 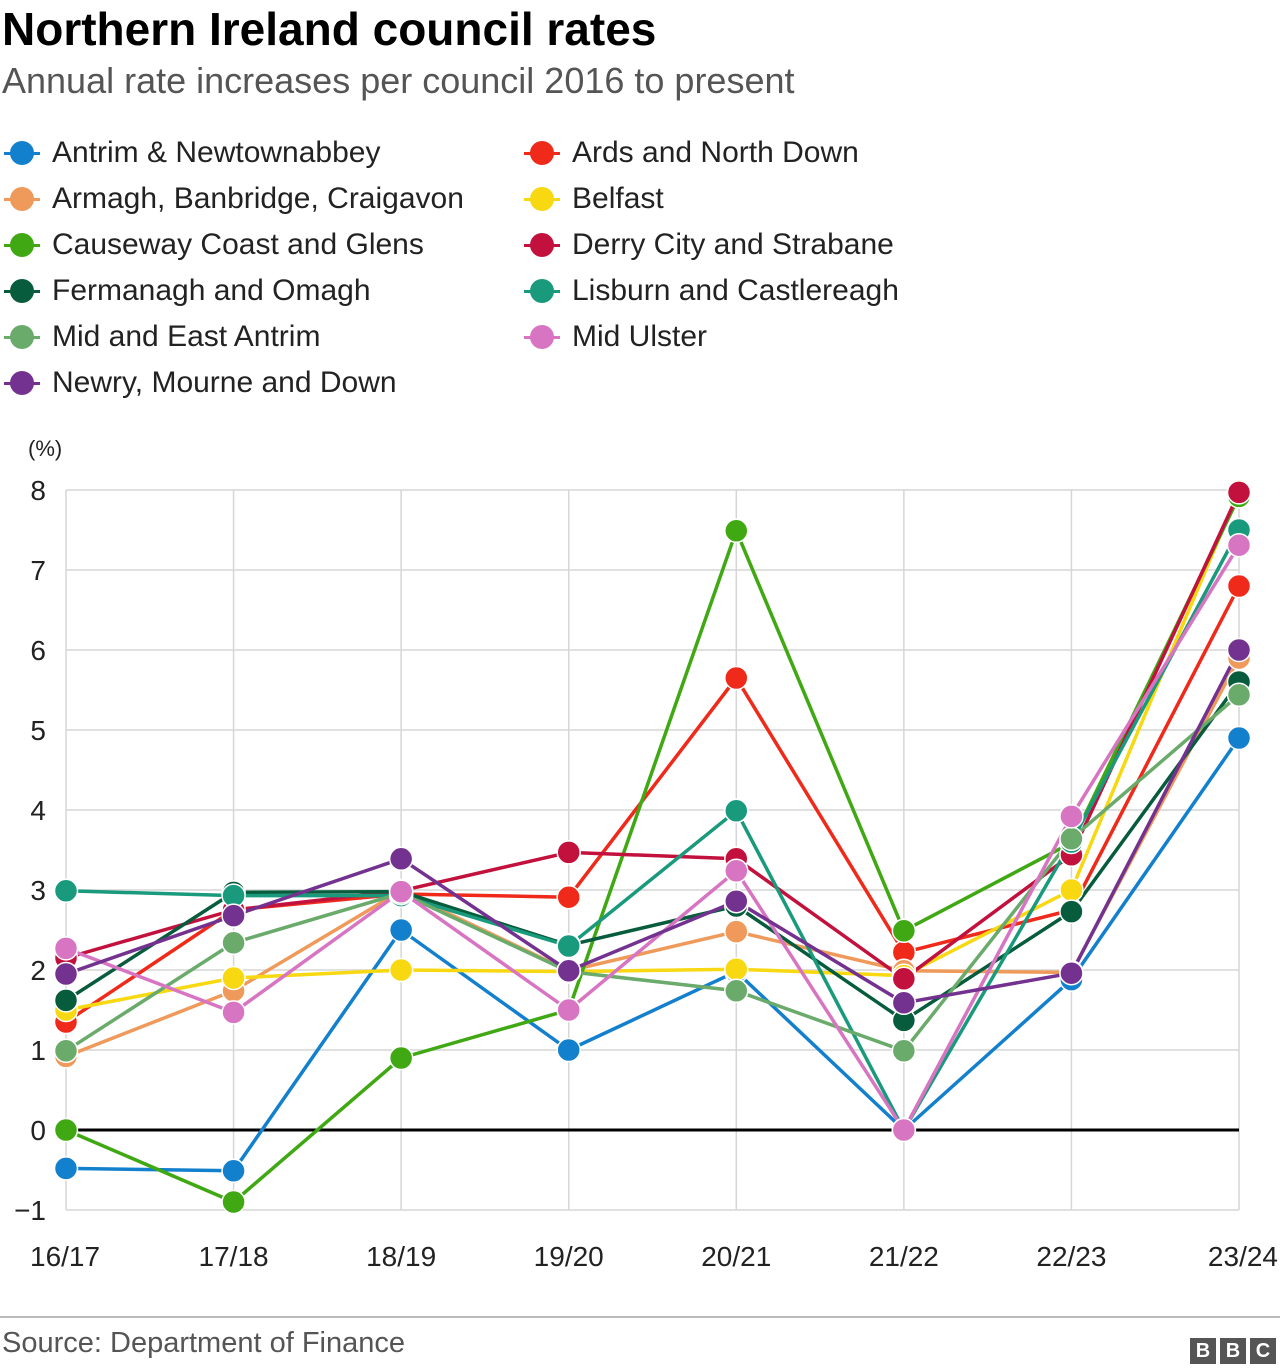 What do you see at coordinates (258, 198) in the screenshot?
I see `legend-label: Armagh, Banbridge, Craigavon` at bounding box center [258, 198].